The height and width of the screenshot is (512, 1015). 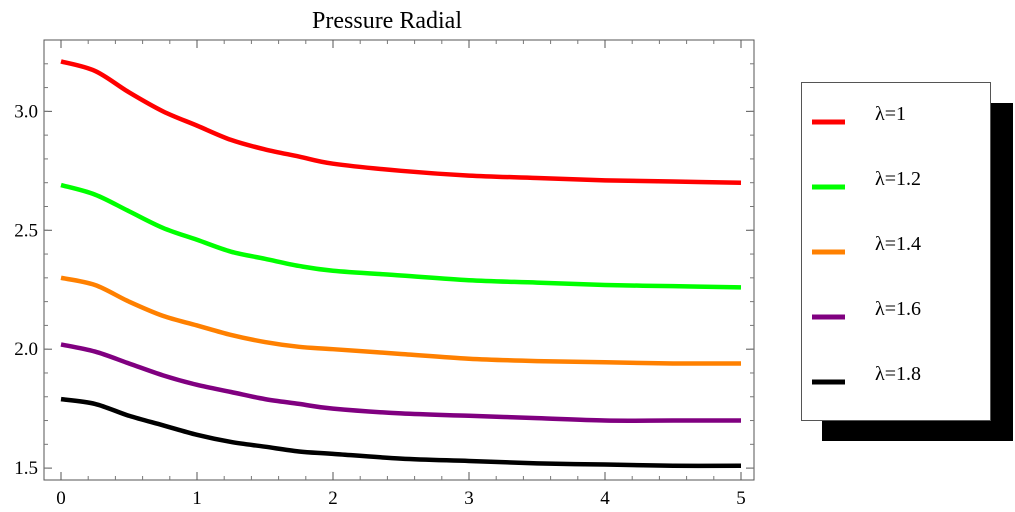 I want to click on legend-label-5: λ=1.8, so click(x=898, y=374).